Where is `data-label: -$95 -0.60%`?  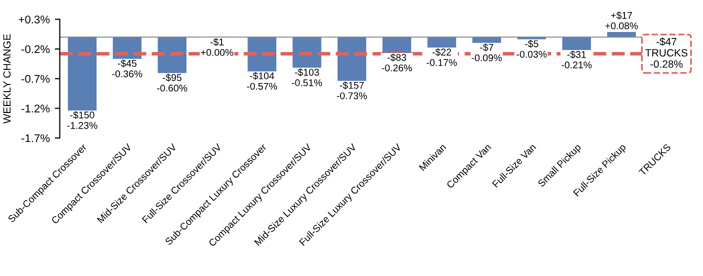
data-label: -$95 -0.60% is located at coordinates (172, 83).